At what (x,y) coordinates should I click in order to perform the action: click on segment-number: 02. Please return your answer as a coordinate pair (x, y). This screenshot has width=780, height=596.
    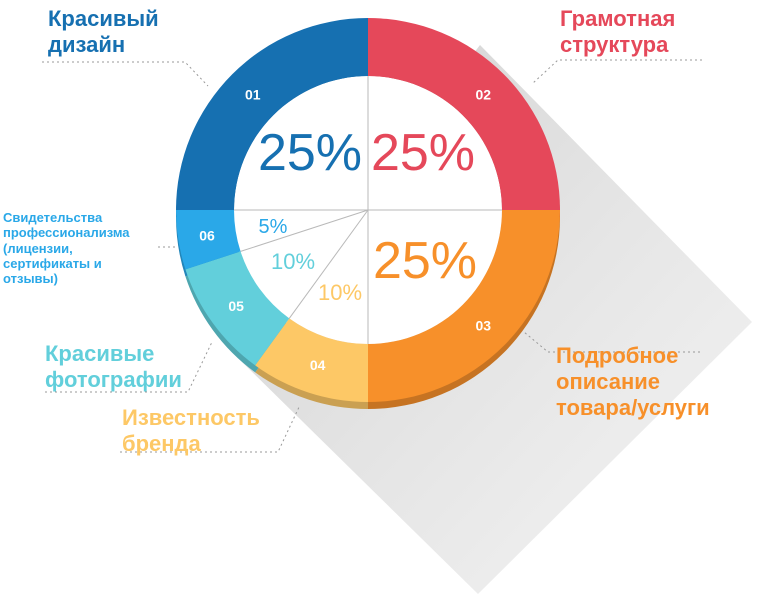
    Looking at the image, I should click on (483, 95).